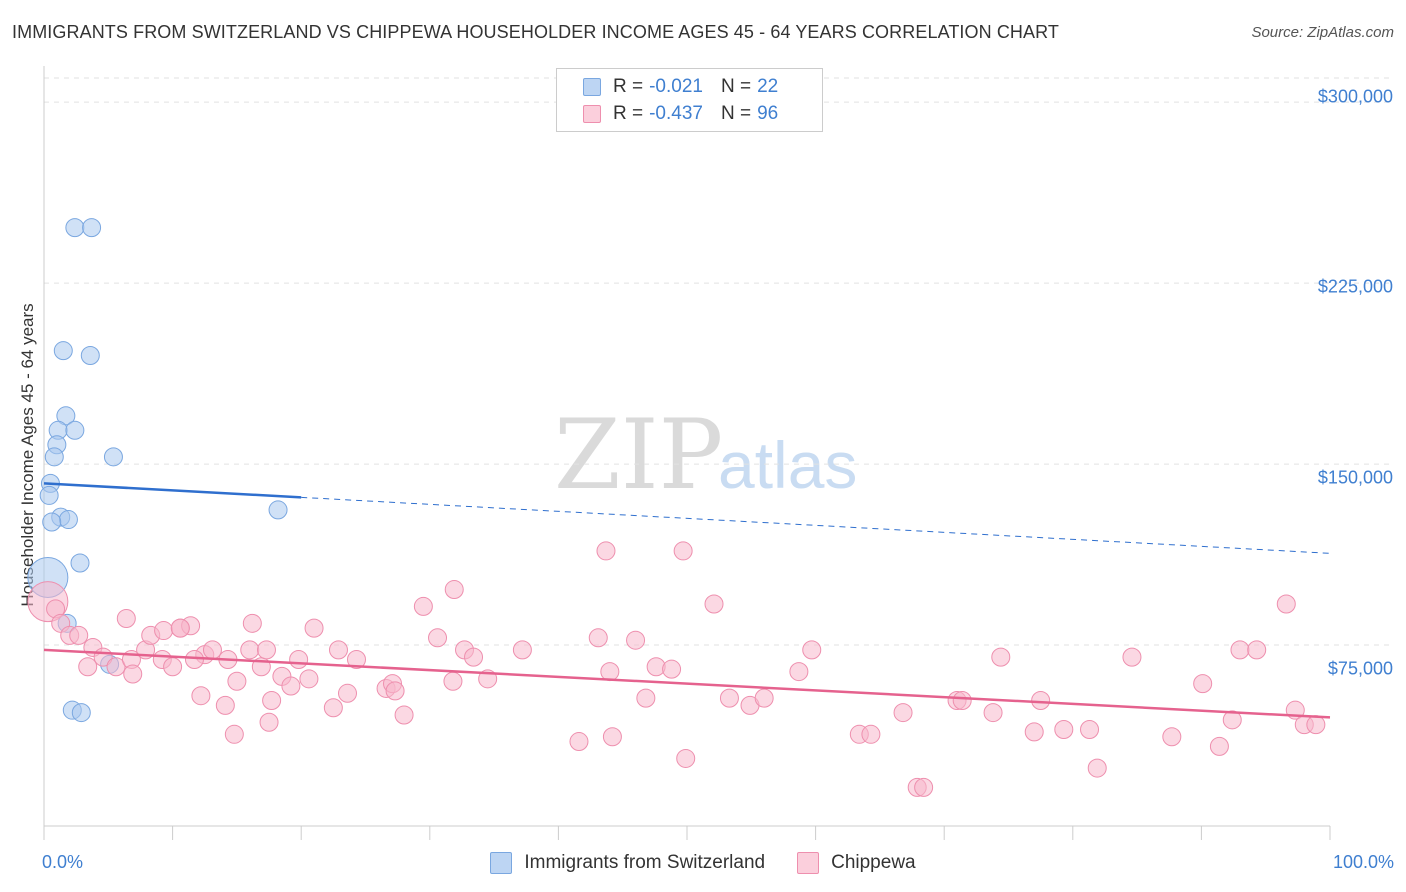 The image size is (1406, 892). Describe the element at coordinates (676, 113) in the screenshot. I see `r-value: -0.437` at that location.